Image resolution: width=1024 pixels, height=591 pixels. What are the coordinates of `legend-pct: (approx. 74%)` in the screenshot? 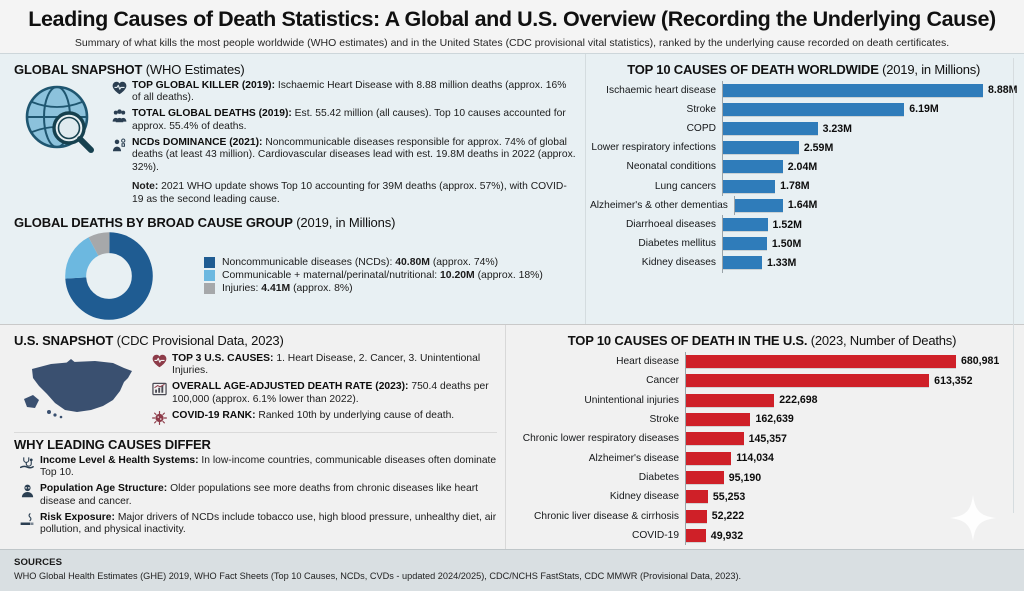 It's located at (465, 263).